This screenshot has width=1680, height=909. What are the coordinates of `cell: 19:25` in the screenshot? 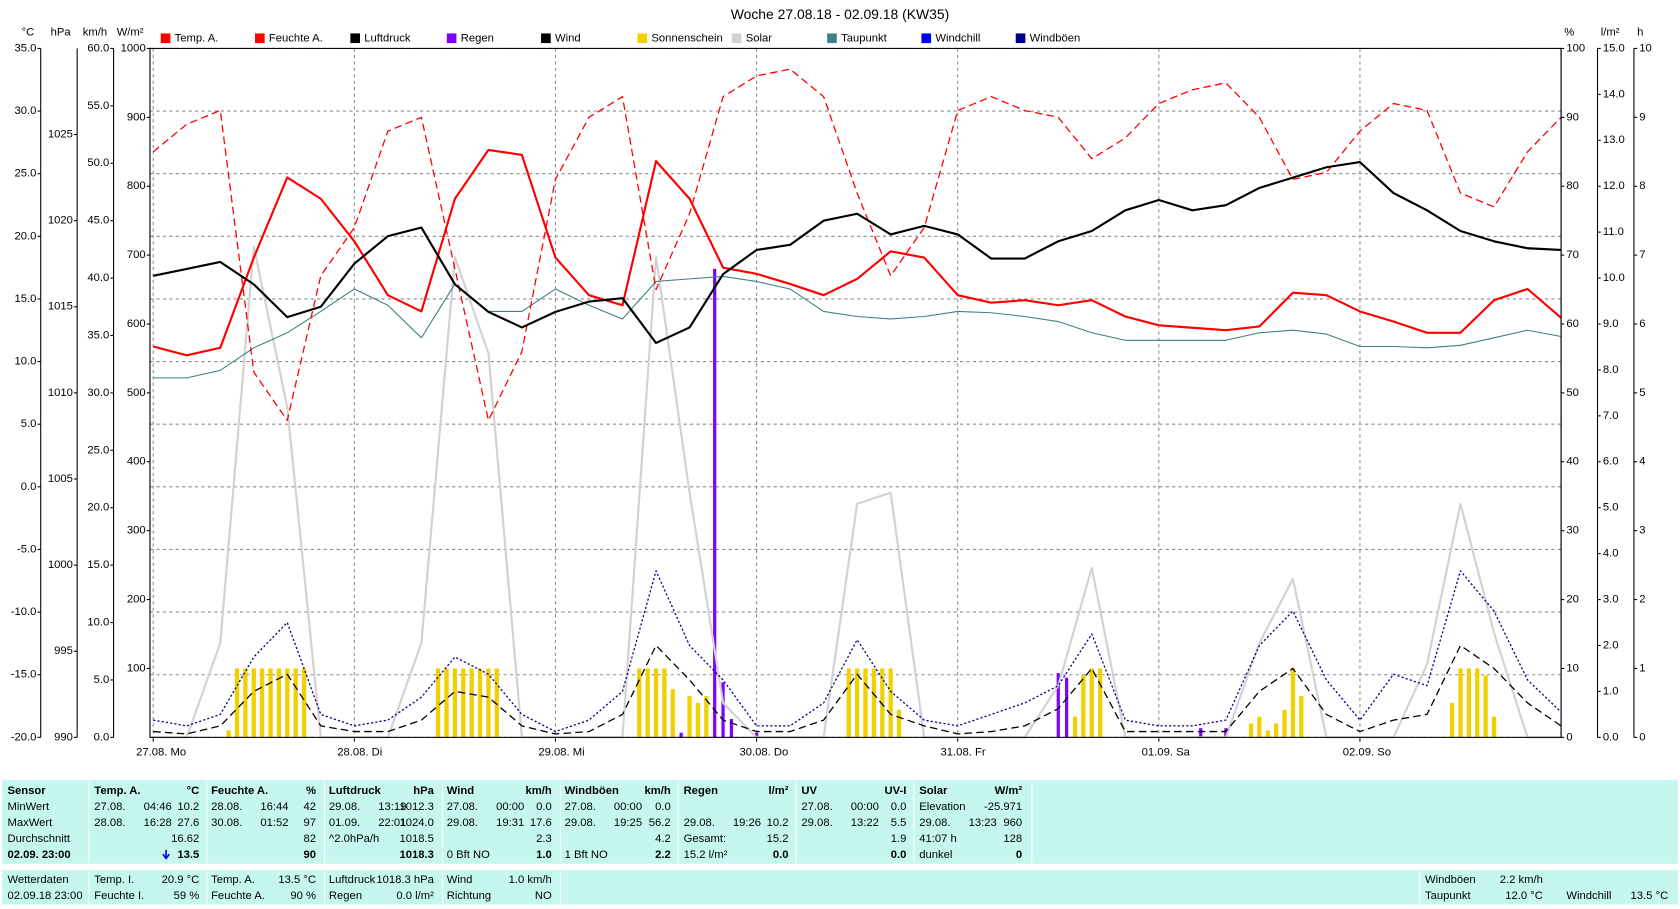 It's located at (628, 823).